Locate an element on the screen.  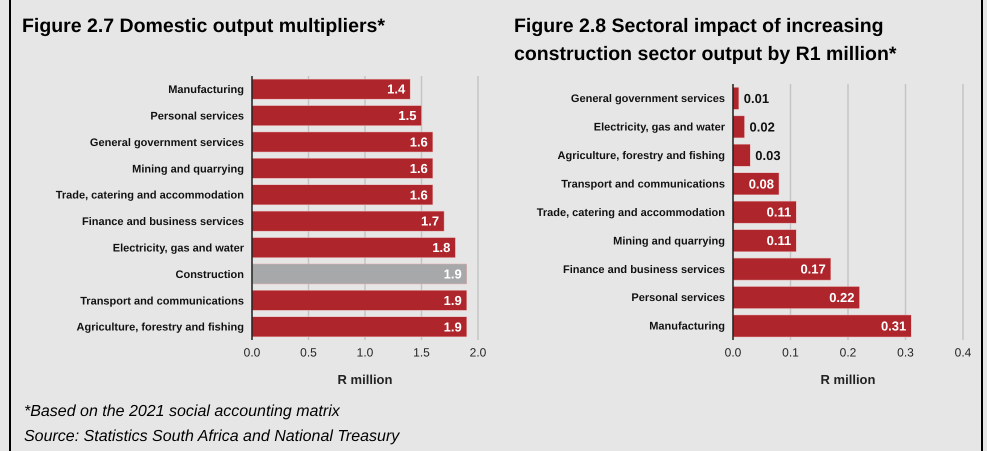
data-label: 0.01 is located at coordinates (757, 98).